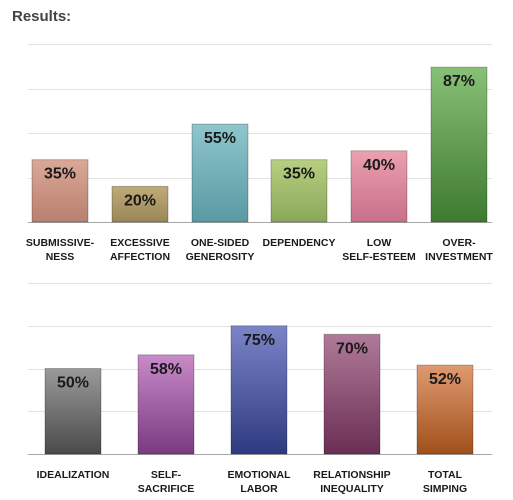 The image size is (513, 500). What do you see at coordinates (220, 173) in the screenshot?
I see `bar-one-sided-generosity` at bounding box center [220, 173].